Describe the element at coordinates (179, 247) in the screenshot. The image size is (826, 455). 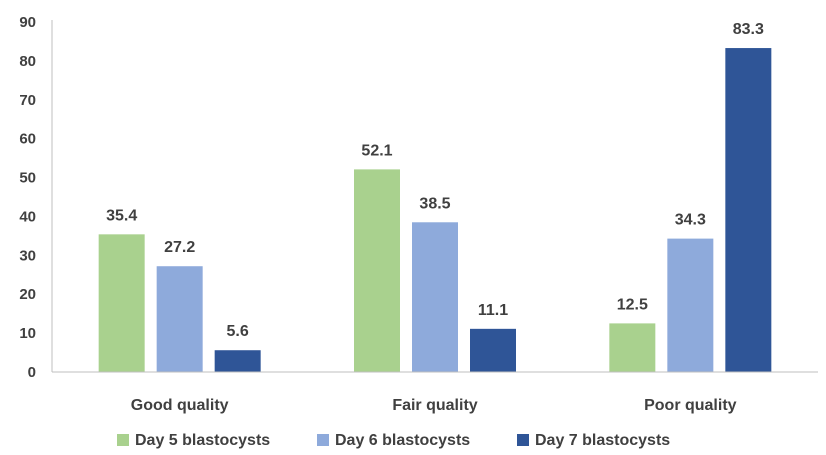
I see `data-label: 27.2` at that location.